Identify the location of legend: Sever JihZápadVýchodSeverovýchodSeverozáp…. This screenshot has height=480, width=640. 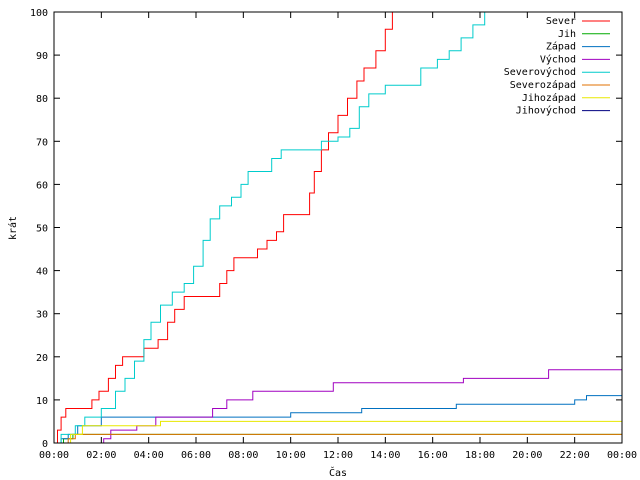
(557, 66).